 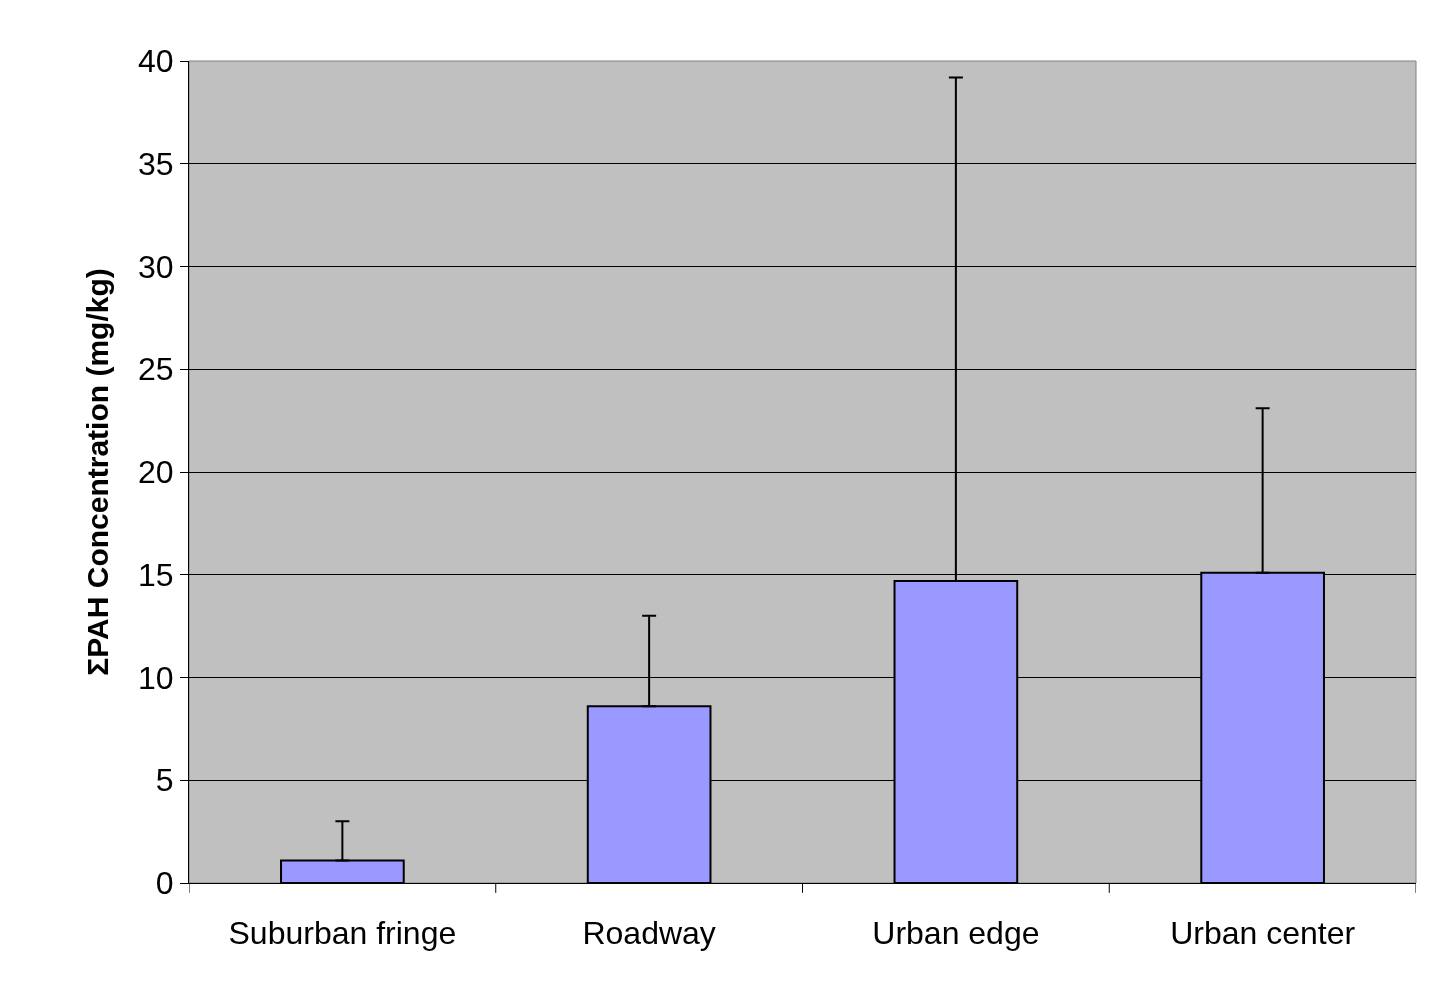 What do you see at coordinates (156, 472) in the screenshot?
I see `y-tick-label: 20` at bounding box center [156, 472].